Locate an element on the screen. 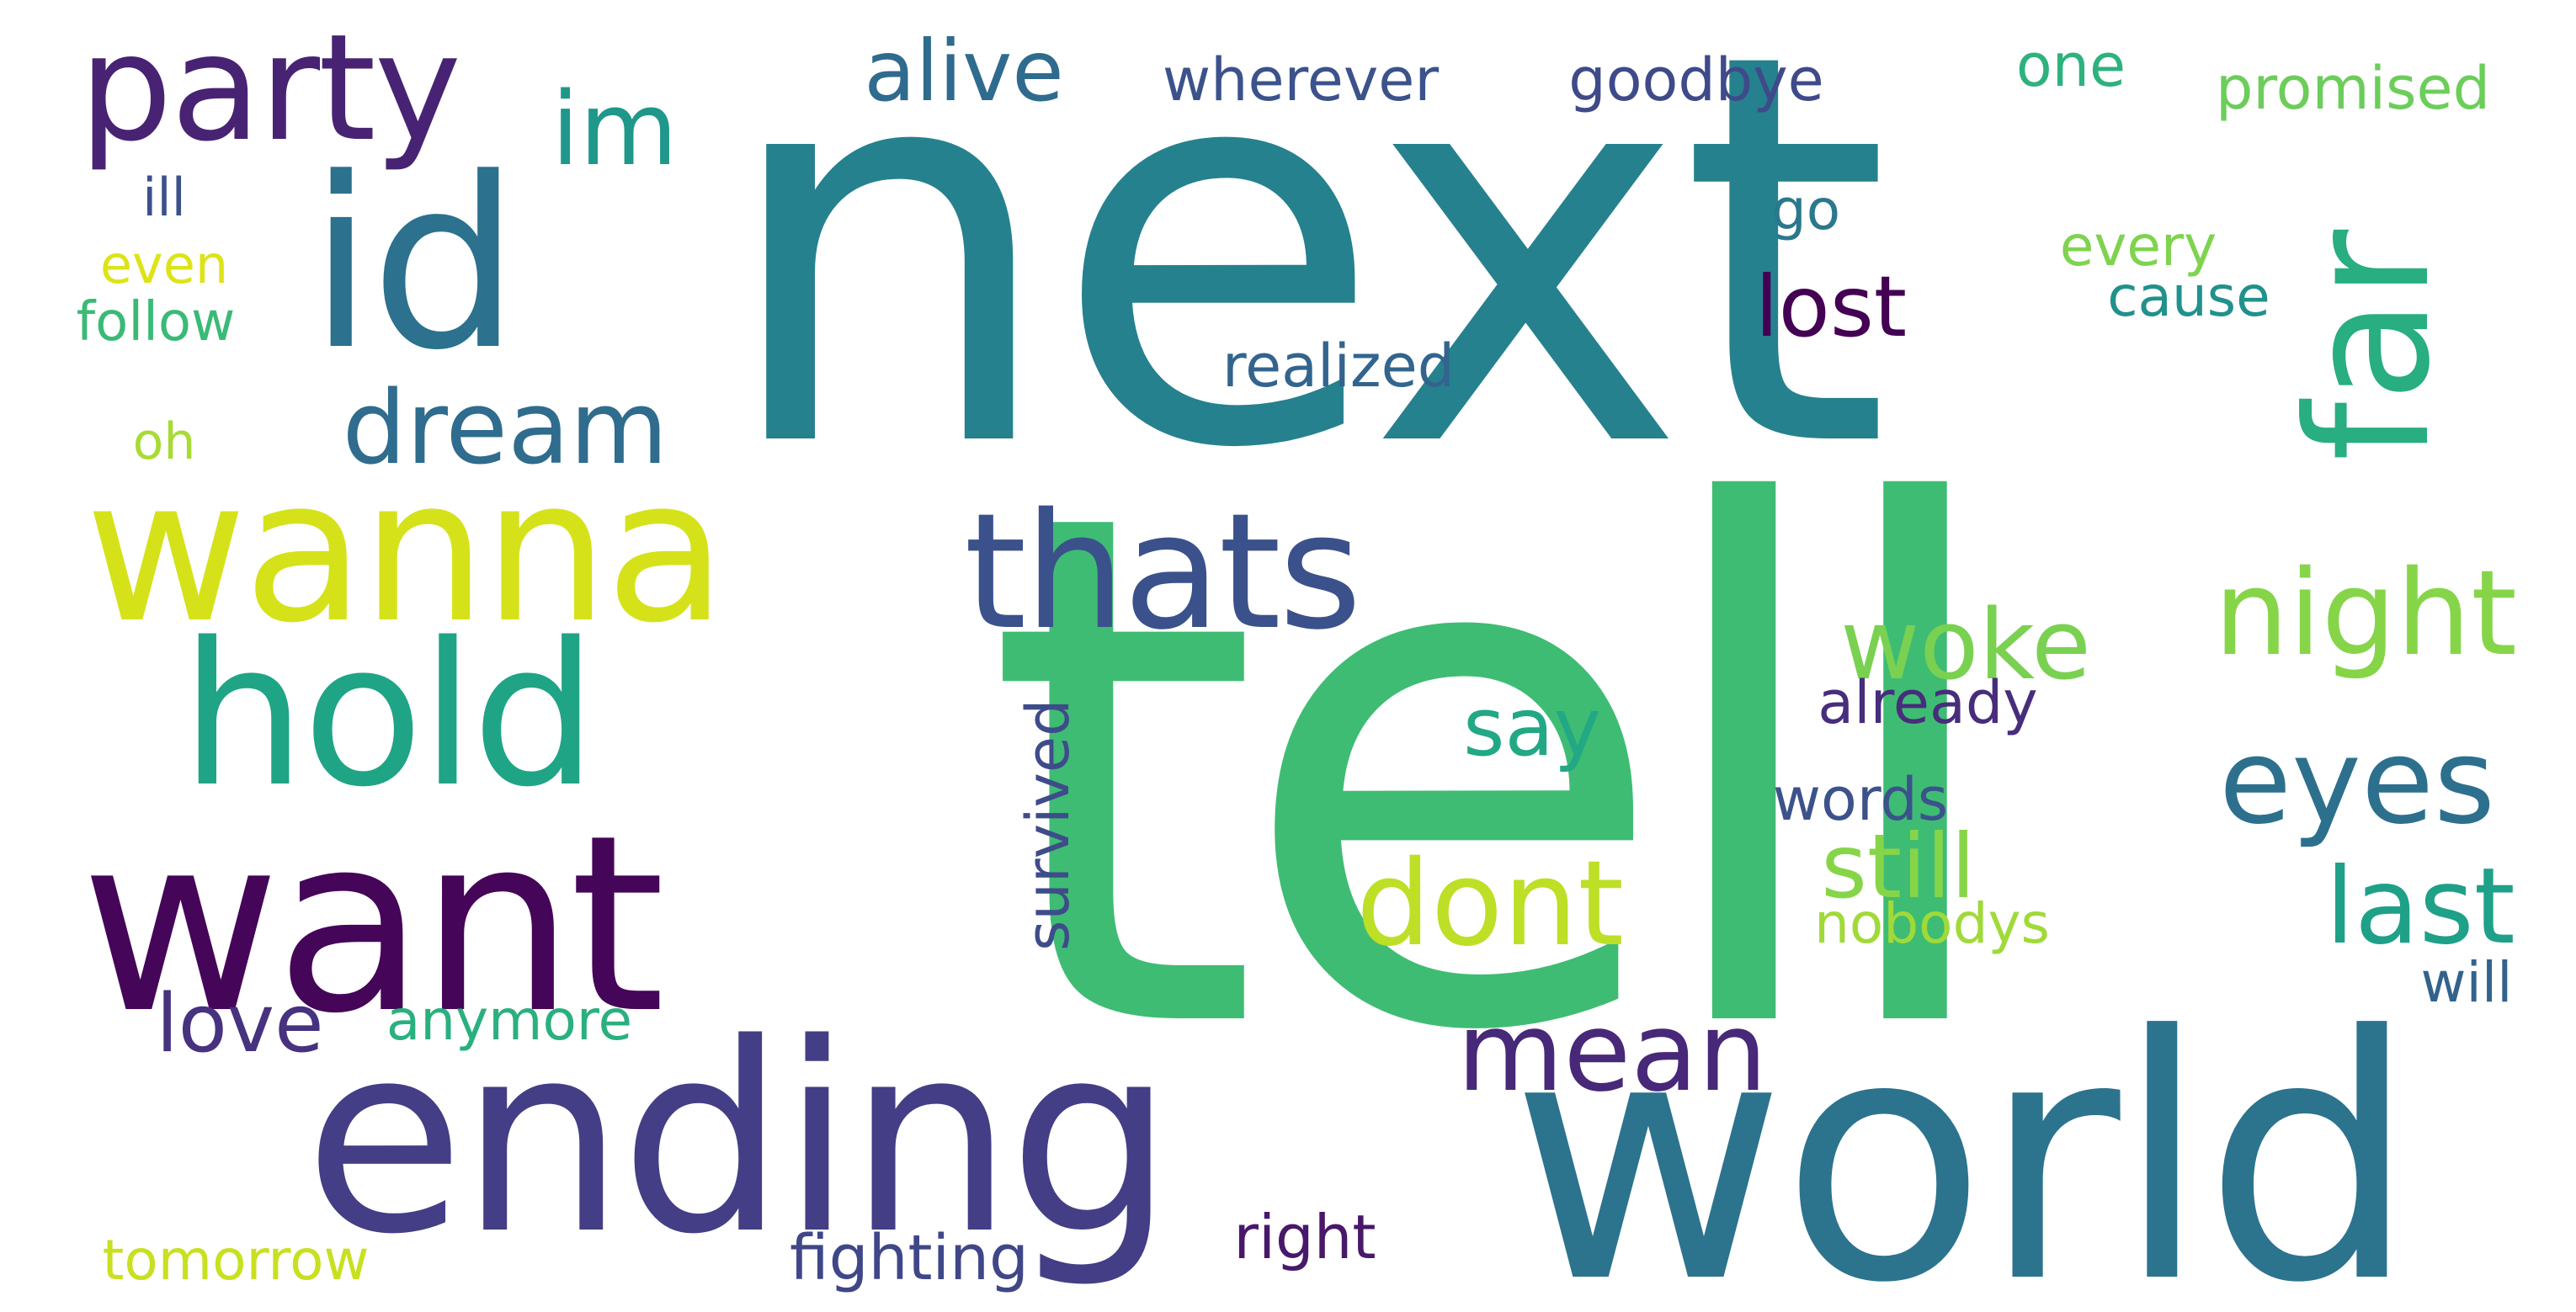  word-id: id is located at coordinates (414, 265).